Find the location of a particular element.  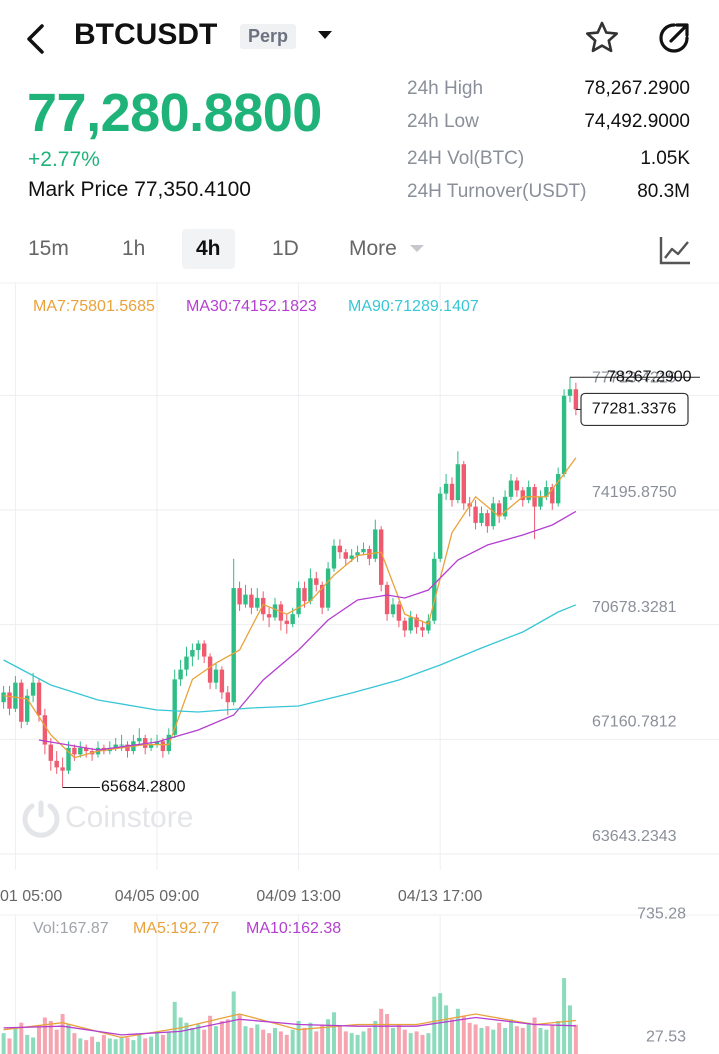

watermark: Coinstore is located at coordinates (129, 817).